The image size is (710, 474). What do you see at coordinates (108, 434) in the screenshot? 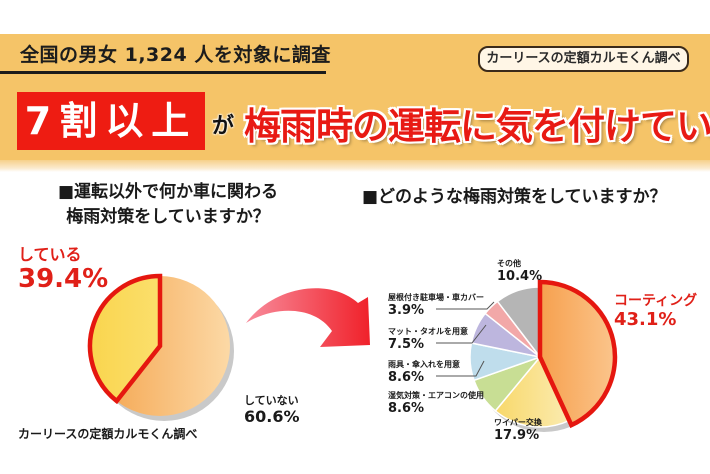
I see `left-chart-source: カーリースの定額カルモくん調べ` at bounding box center [108, 434].